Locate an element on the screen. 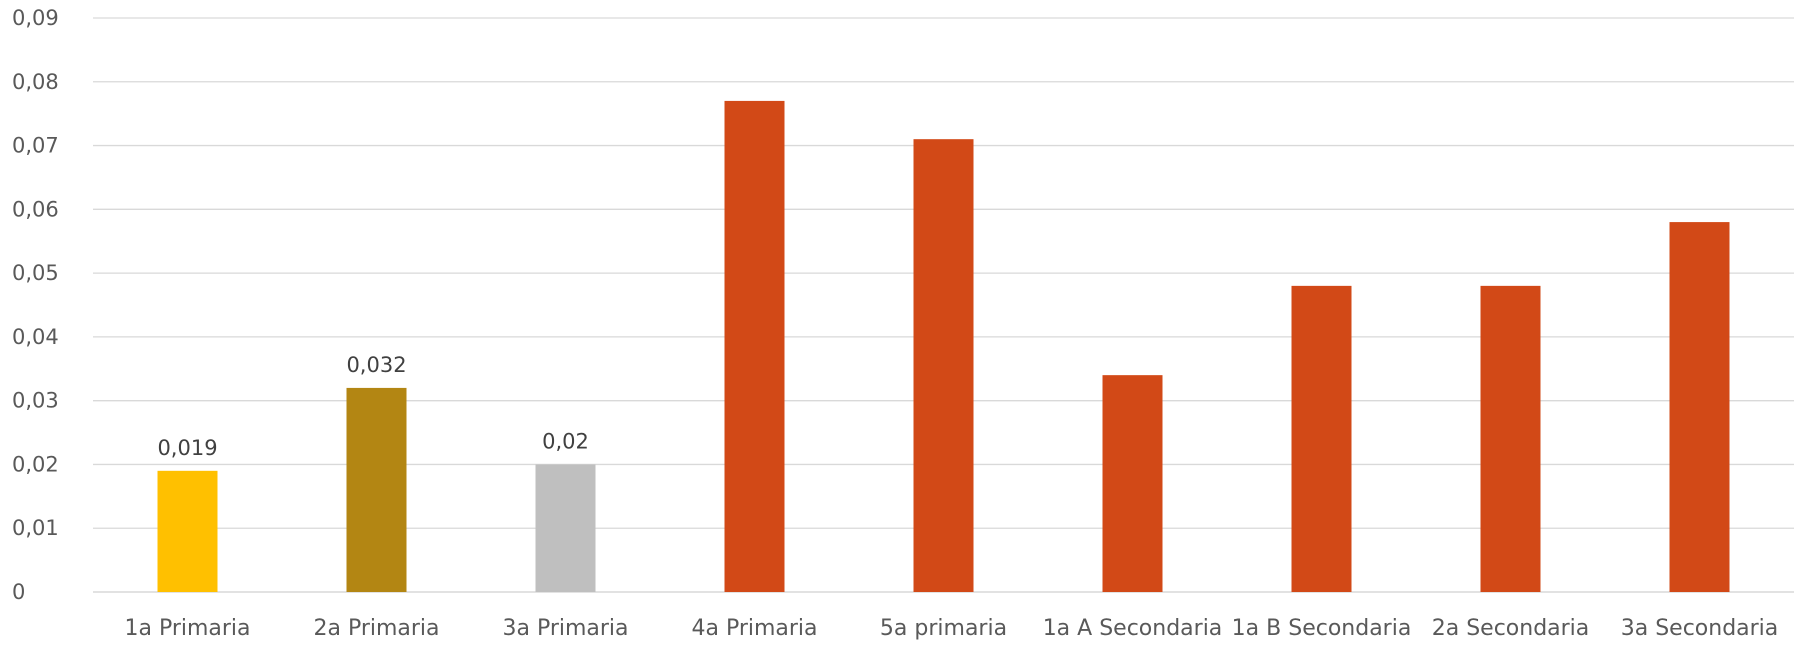 This screenshot has height=648, width=1794. category-label-3: 4a Primaria is located at coordinates (754, 628).